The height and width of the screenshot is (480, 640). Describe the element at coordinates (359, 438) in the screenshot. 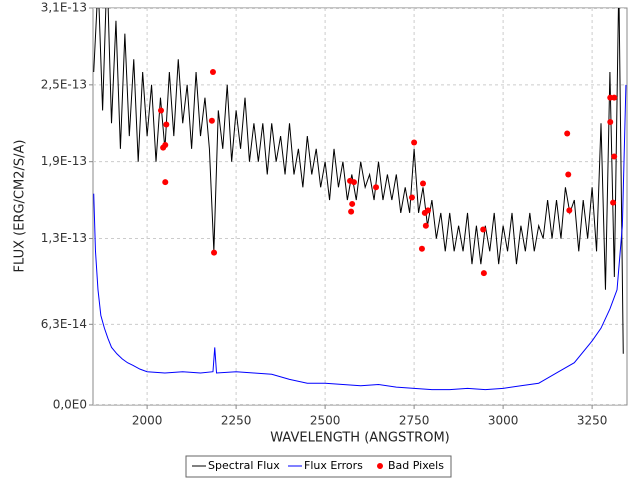

I see `x-axis-title: WAVELENGTH (ANGSTROM)` at that location.